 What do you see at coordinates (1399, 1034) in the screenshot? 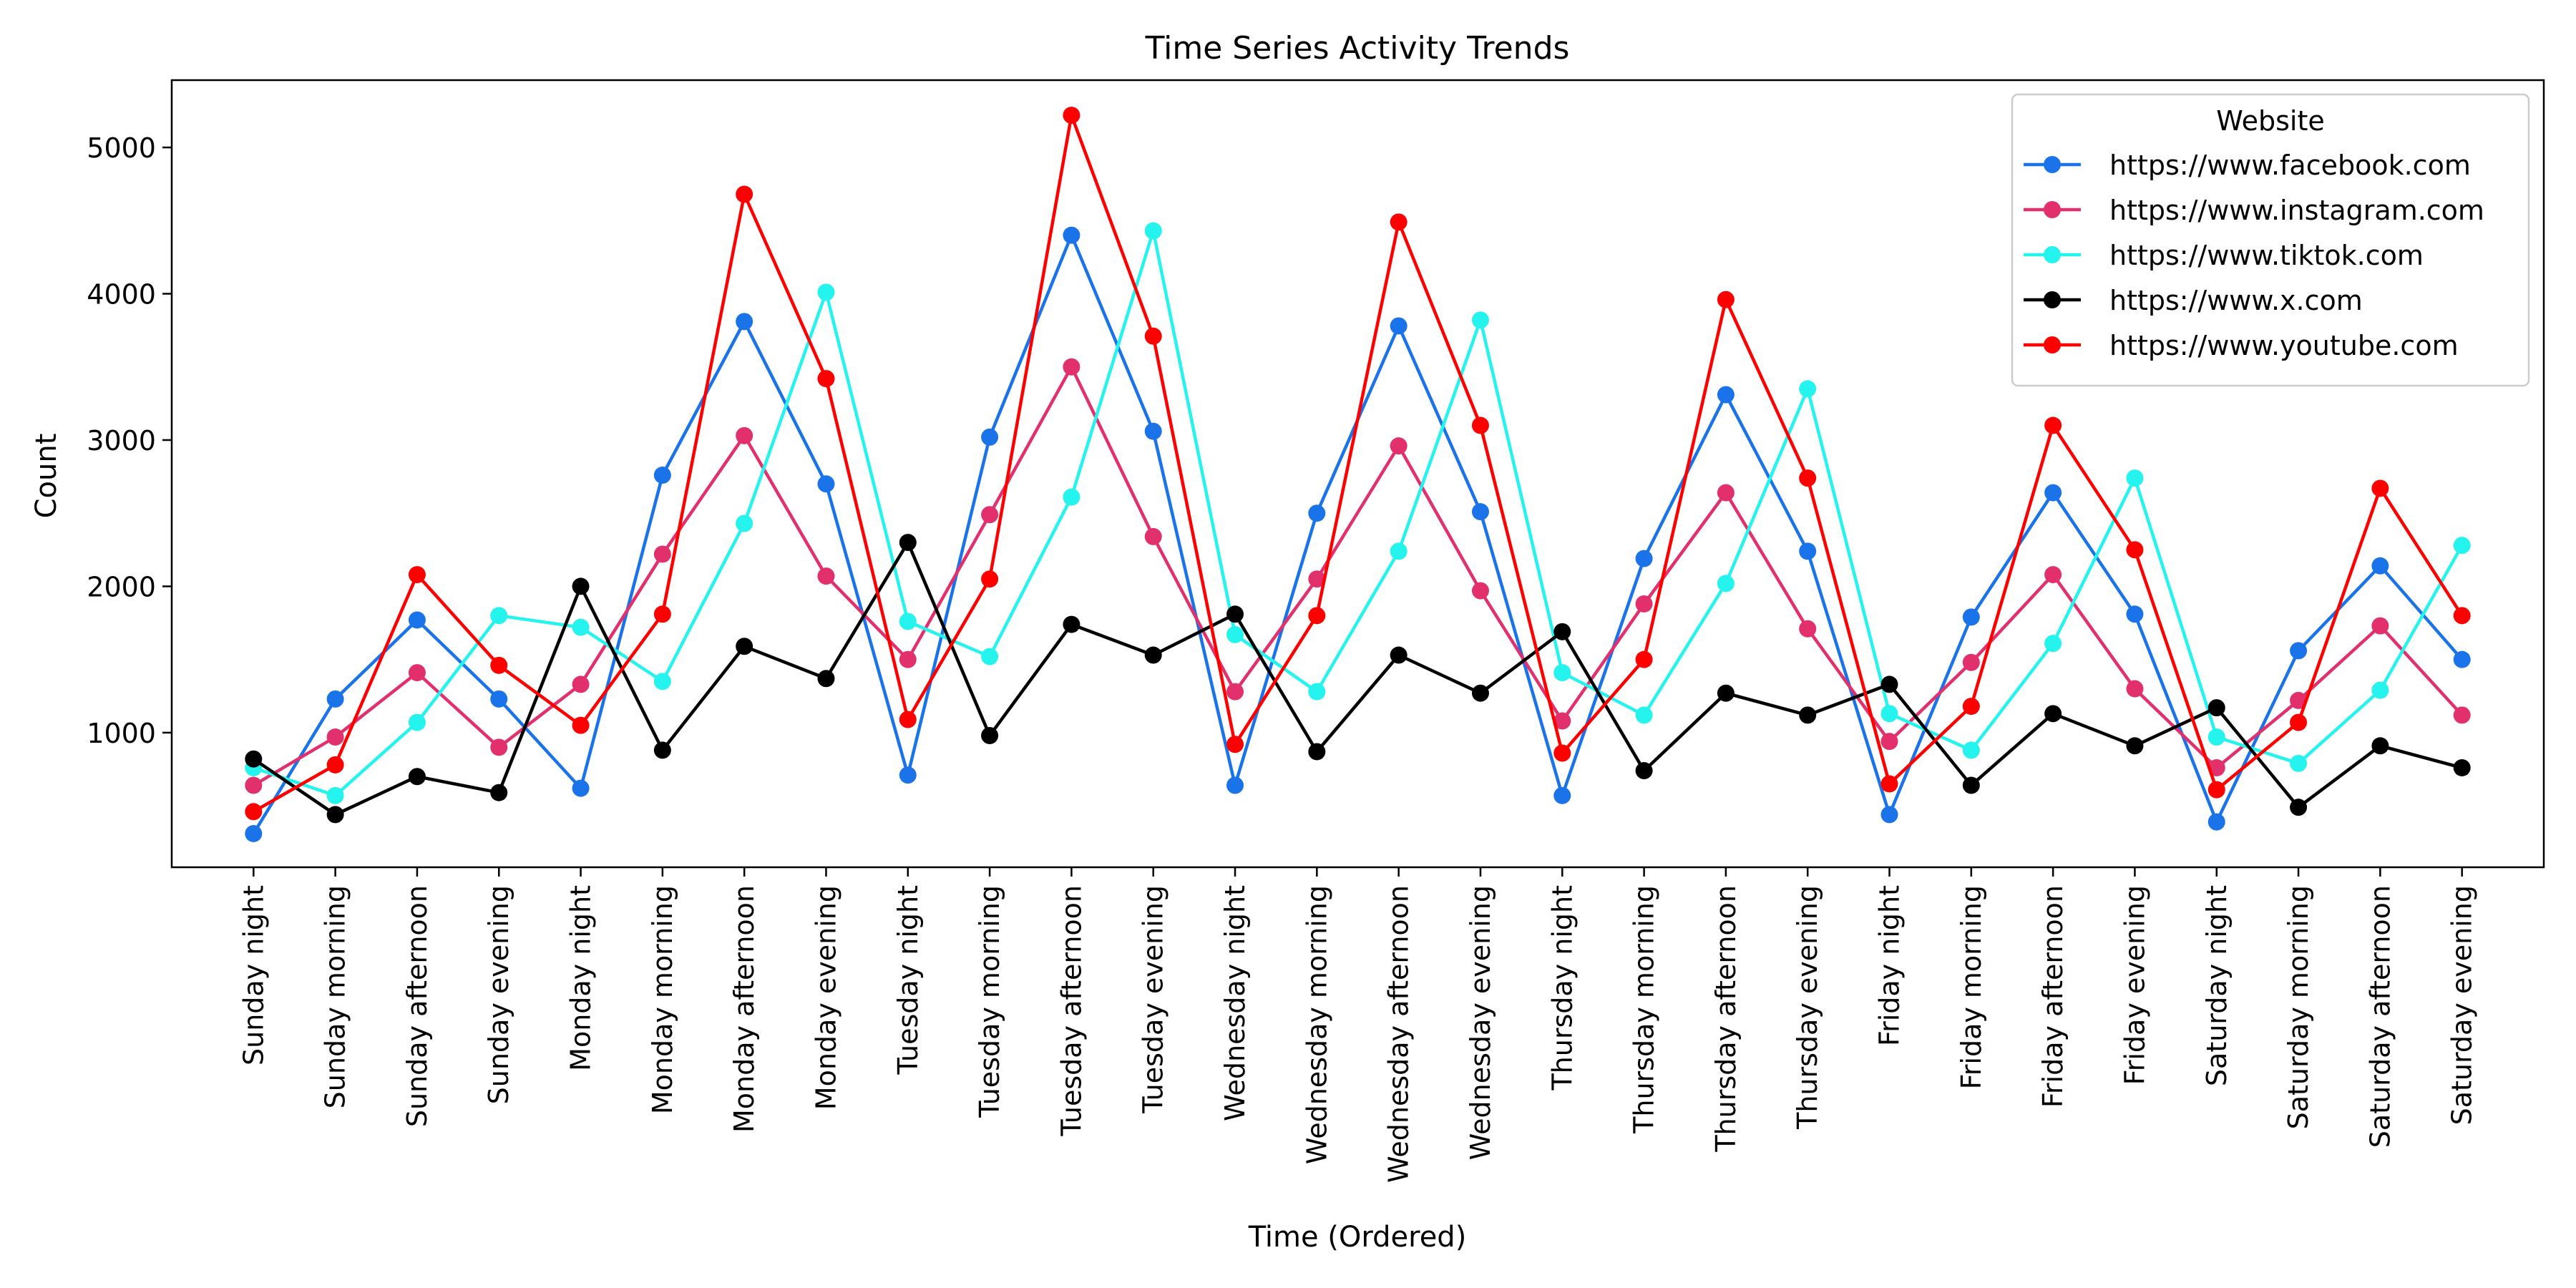
I see `x-tick-label: Wednesday afternoon` at bounding box center [1399, 1034].